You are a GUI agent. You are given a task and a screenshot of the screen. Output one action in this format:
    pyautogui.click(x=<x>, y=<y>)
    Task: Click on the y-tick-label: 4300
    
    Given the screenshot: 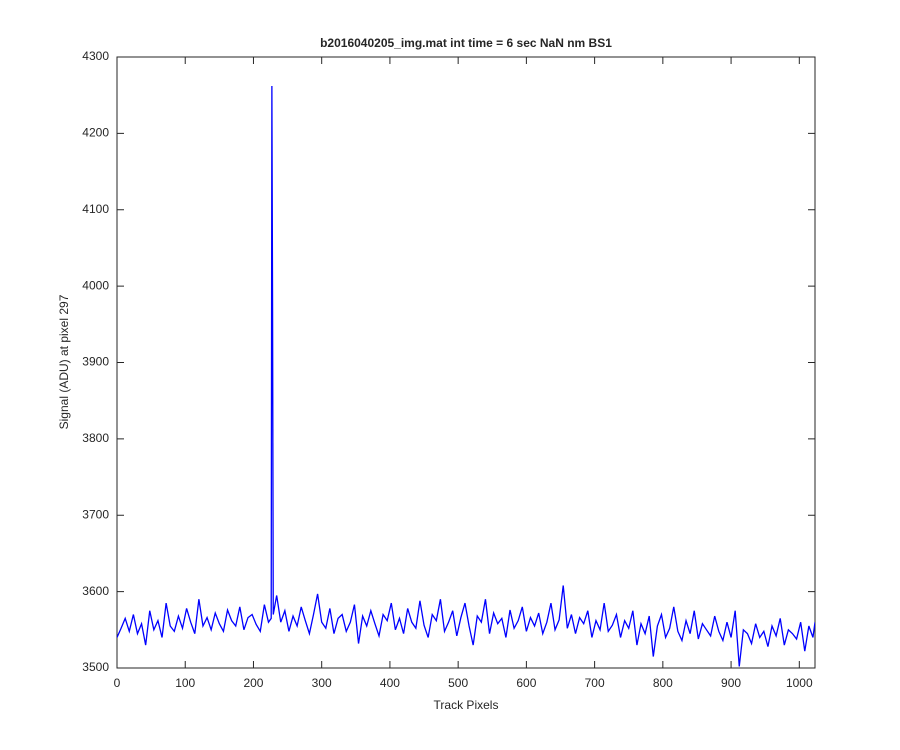 What is the action you would take?
    pyautogui.click(x=95, y=56)
    